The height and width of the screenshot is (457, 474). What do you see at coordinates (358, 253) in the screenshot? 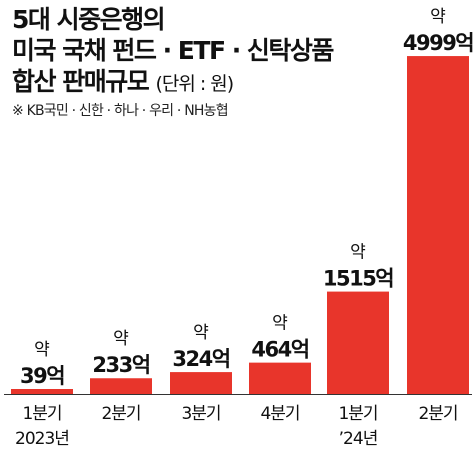
I see `value-prefix-5: 약` at bounding box center [358, 253].